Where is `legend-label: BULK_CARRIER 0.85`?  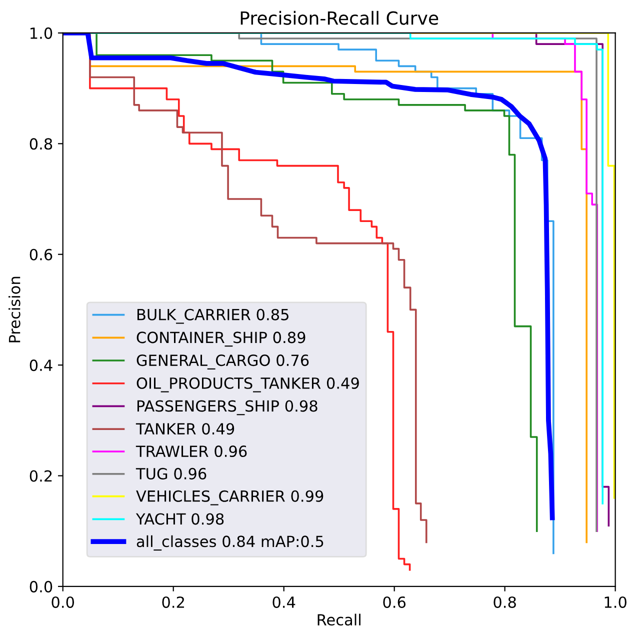 legend-label: BULK_CARRIER 0.85 is located at coordinates (212, 316).